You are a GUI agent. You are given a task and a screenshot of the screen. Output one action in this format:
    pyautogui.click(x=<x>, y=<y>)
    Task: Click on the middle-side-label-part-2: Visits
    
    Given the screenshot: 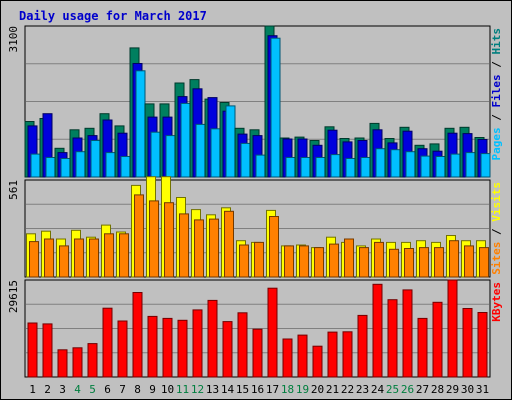 What is the action you would take?
    pyautogui.click(x=496, y=202)
    